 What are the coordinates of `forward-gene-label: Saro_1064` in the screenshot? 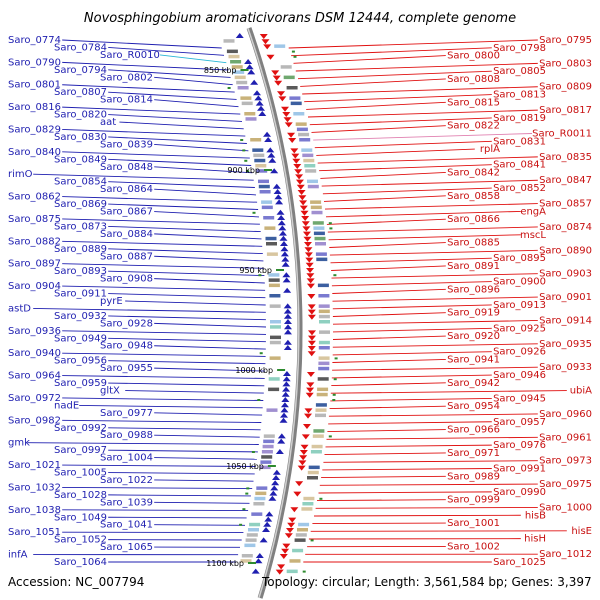 It's located at (80, 562).